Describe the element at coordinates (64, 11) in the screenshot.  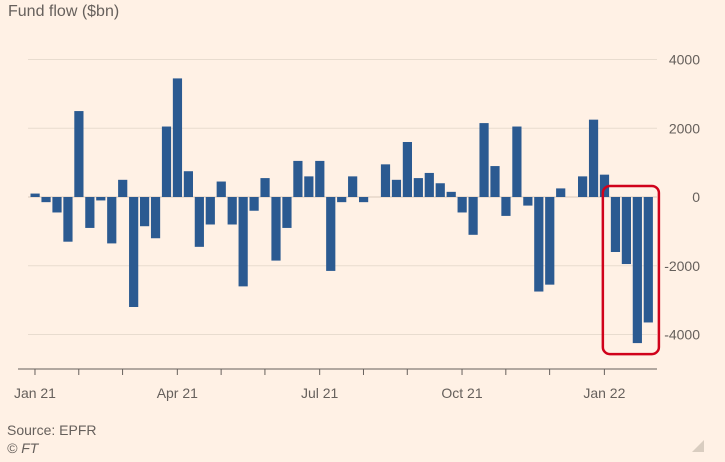
I see `chart-title: Fund flow ($bn)` at that location.